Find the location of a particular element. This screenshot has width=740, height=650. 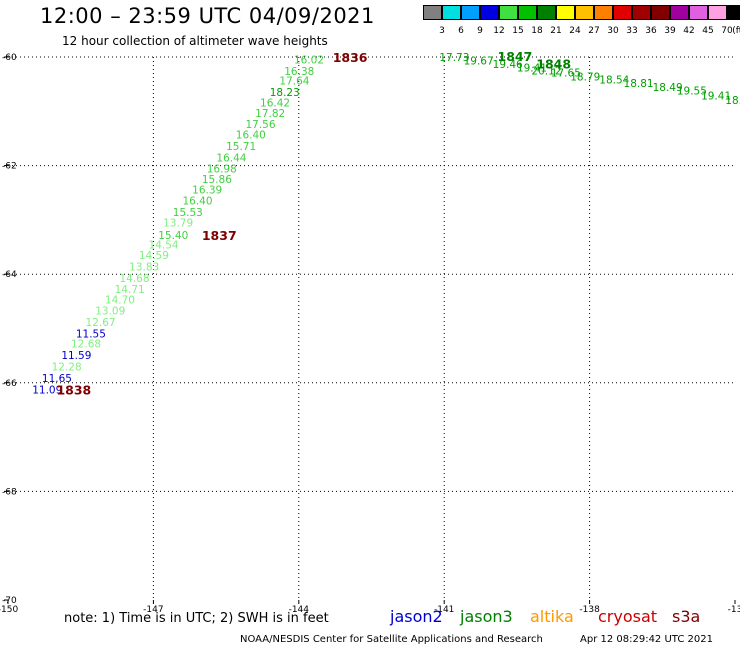

time-annotation-label: 1837 is located at coordinates (219, 235).